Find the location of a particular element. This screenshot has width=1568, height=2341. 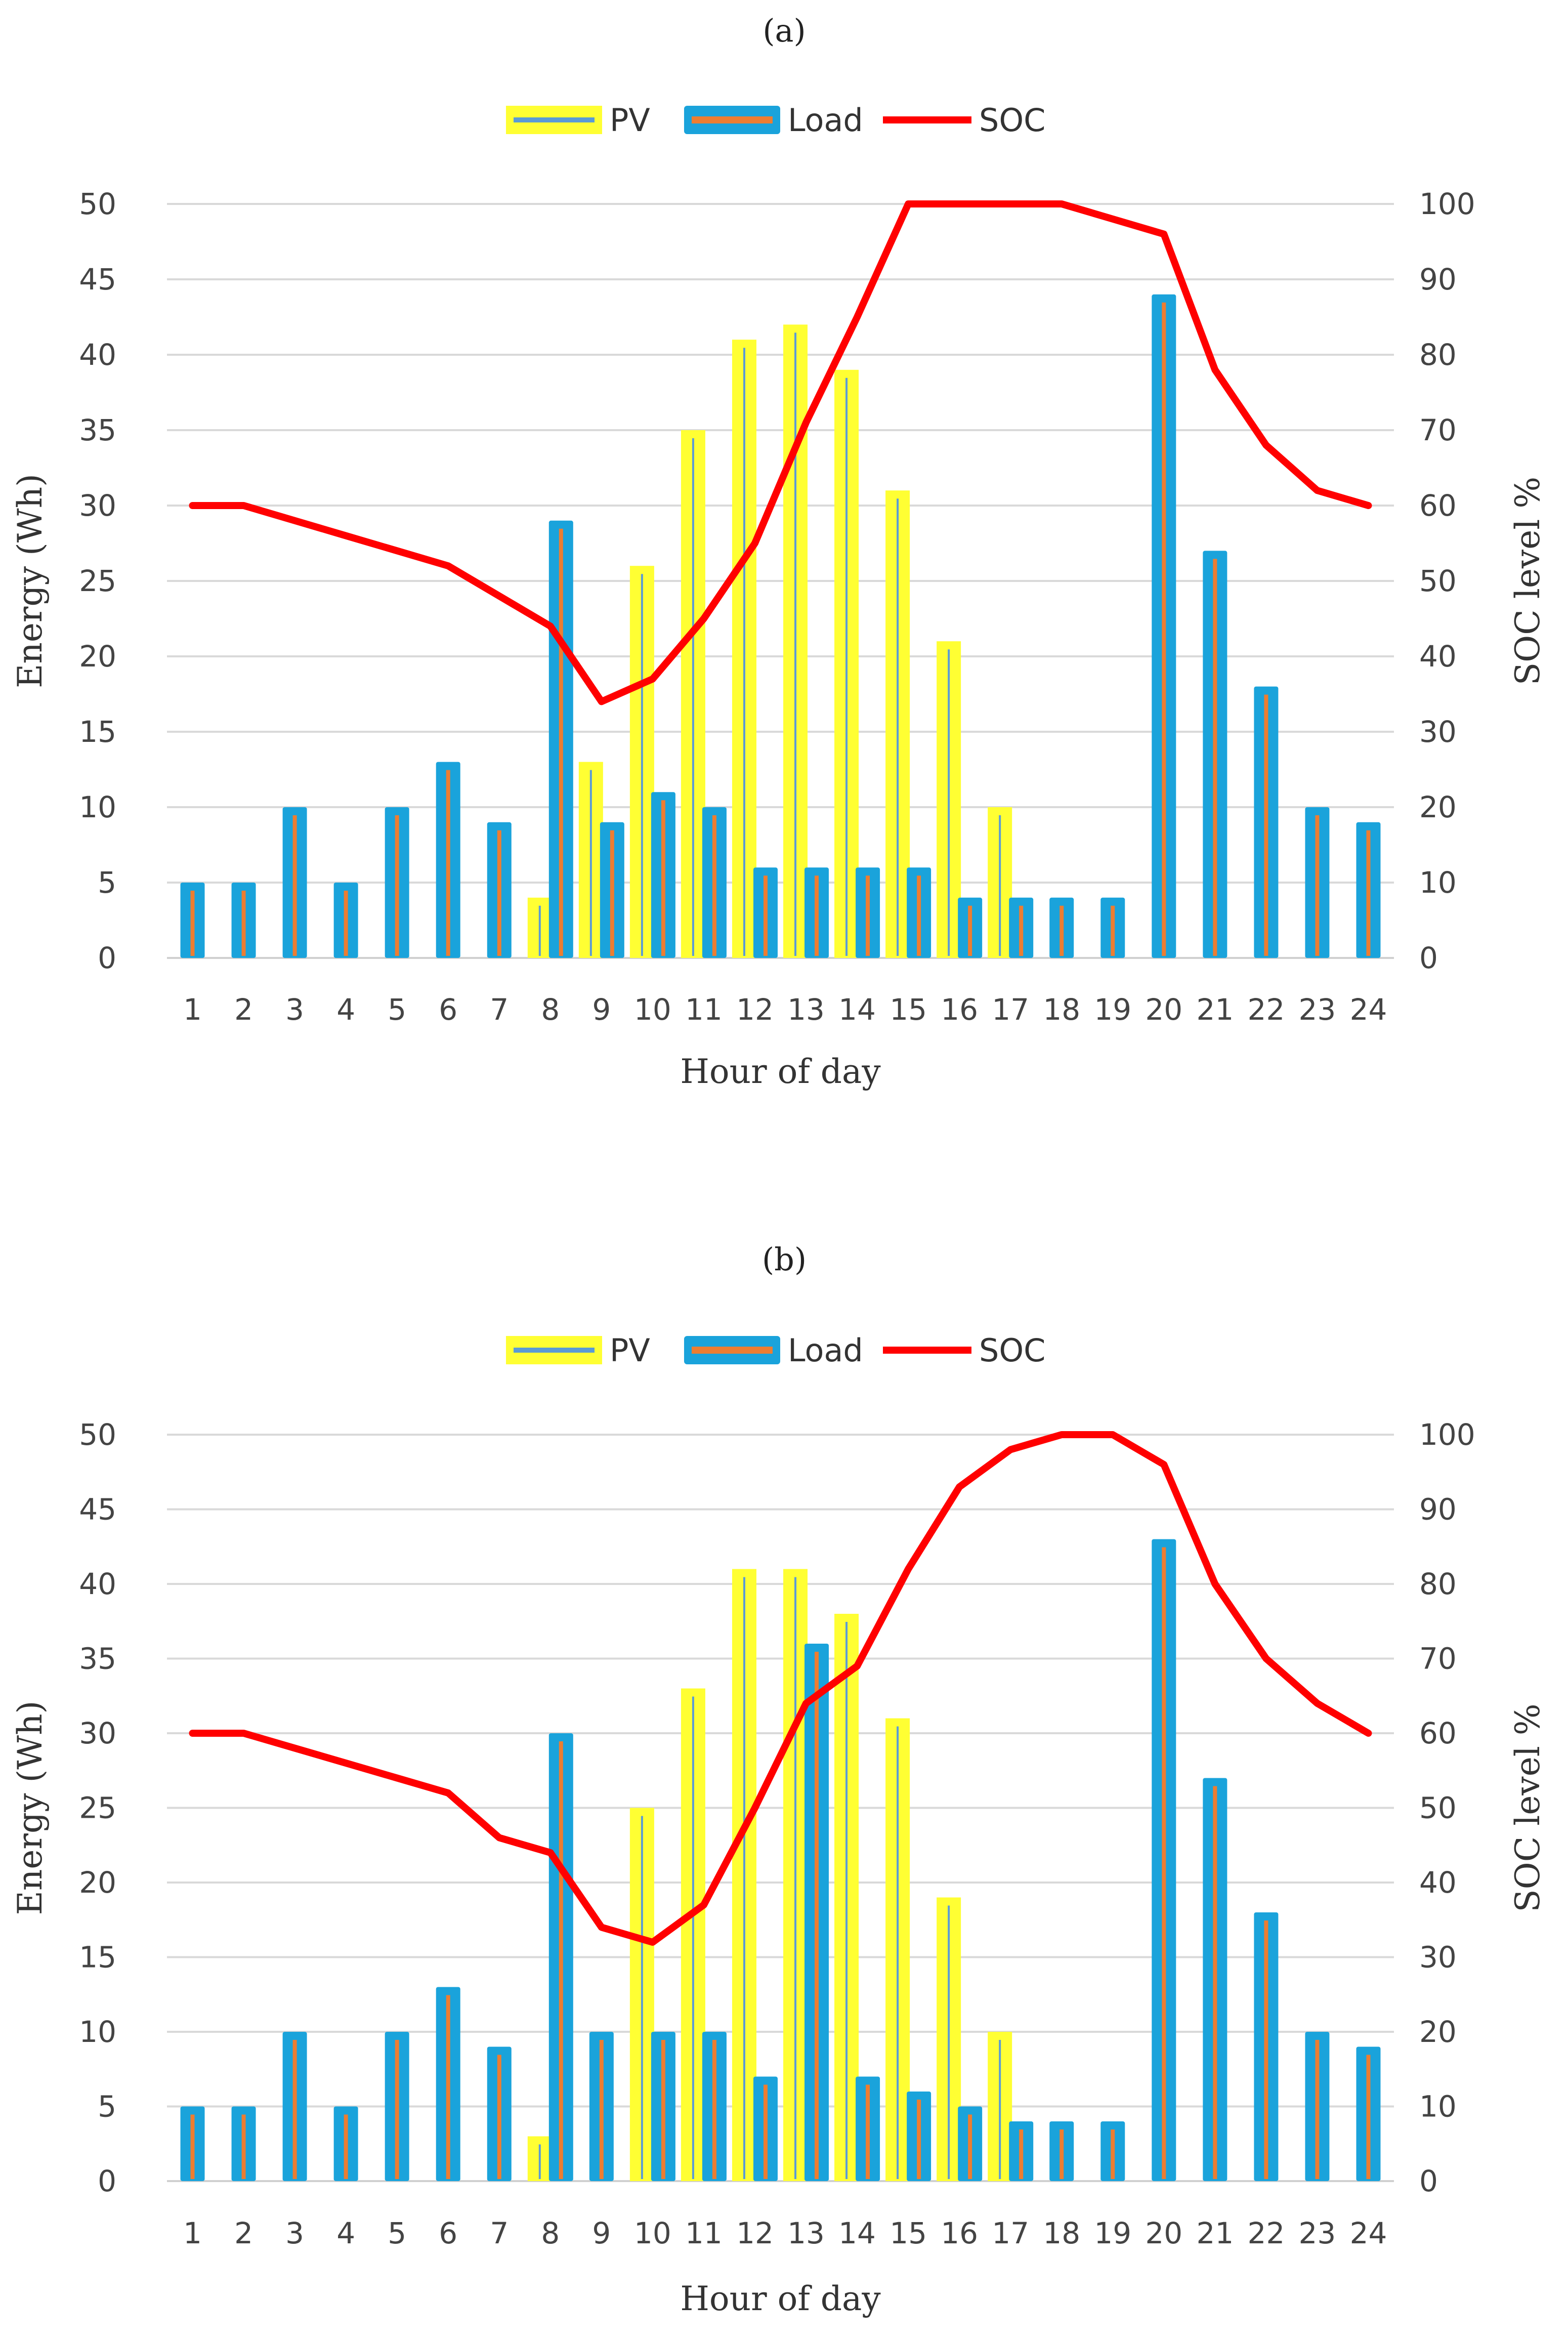

panel-label: (a) is located at coordinates (784, 30).